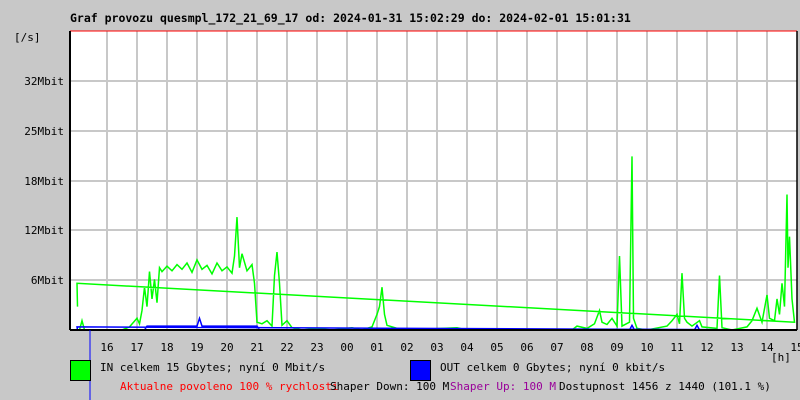  What do you see at coordinates (767, 347) in the screenshot?
I see `x-tick-label: 14` at bounding box center [767, 347].